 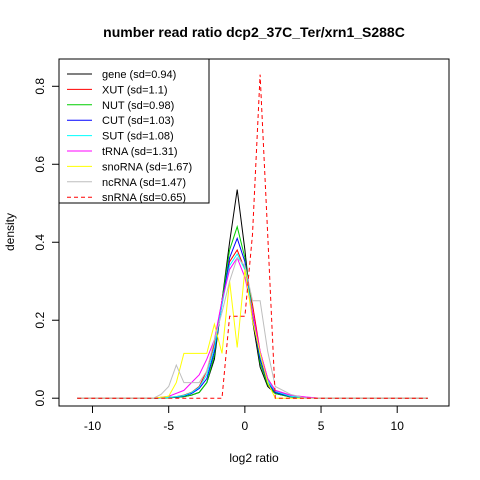 I want to click on y-axis-label: density, so click(x=10, y=232).